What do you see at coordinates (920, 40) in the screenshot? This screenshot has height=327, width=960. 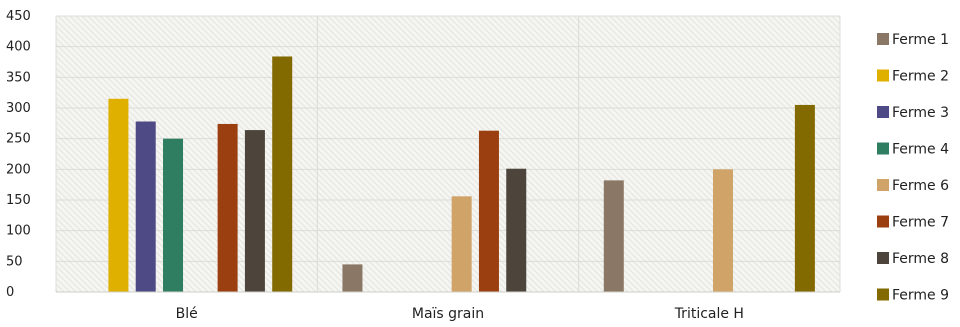 I see `legend-label: Ferme 1` at bounding box center [920, 40].